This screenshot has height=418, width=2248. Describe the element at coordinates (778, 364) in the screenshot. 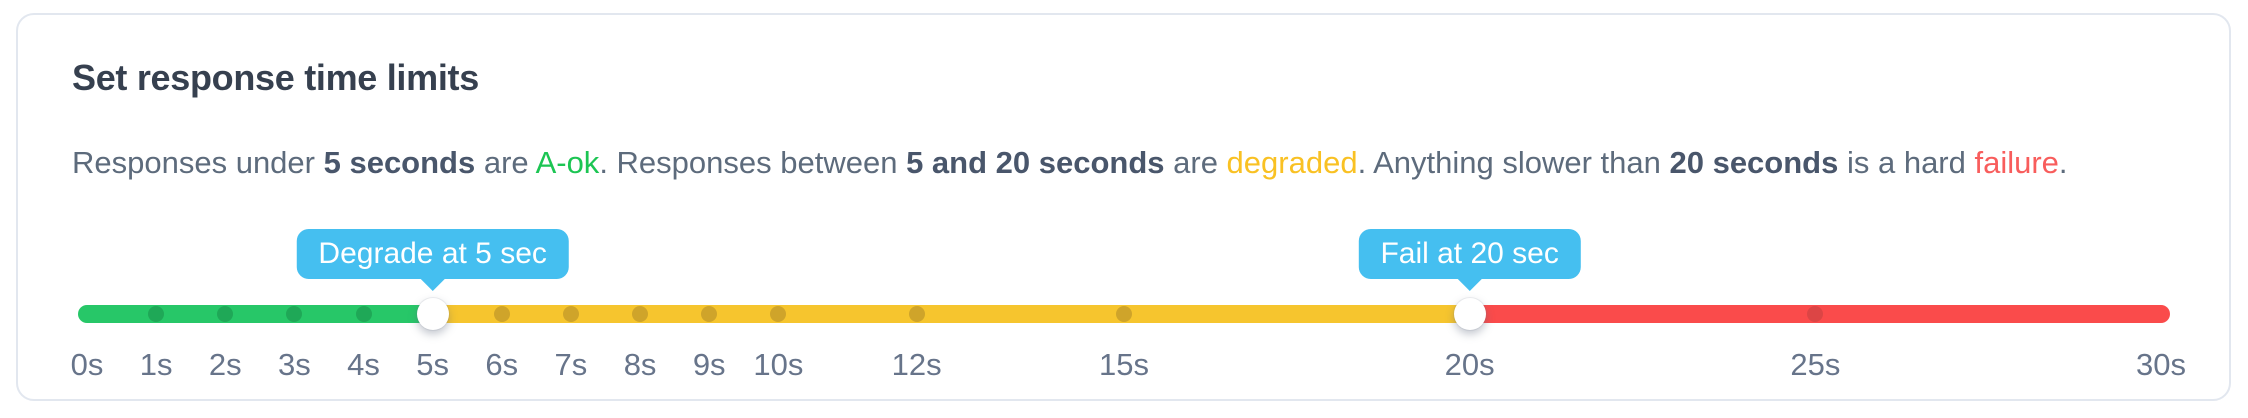

I see `tick-label-10s: 10s` at that location.